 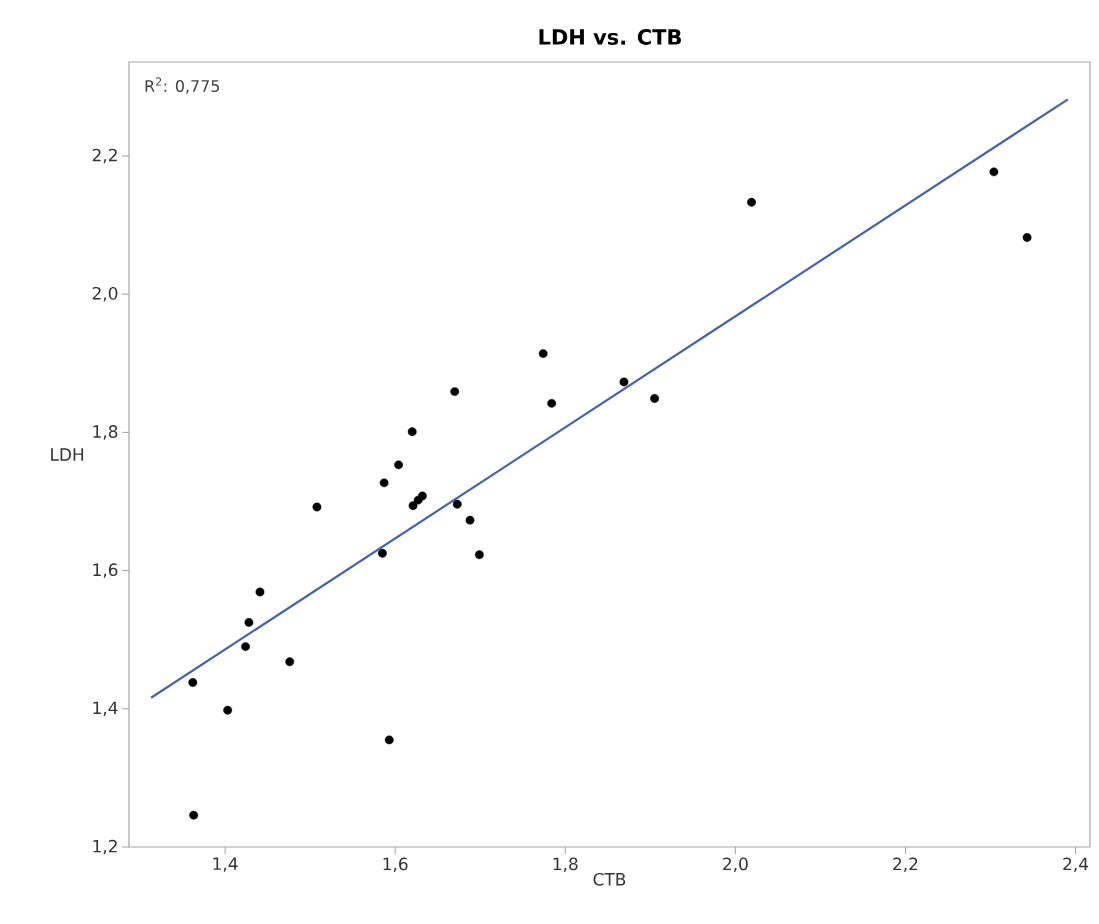 What do you see at coordinates (105, 847) in the screenshot?
I see `y-tick-label: 1,2` at bounding box center [105, 847].